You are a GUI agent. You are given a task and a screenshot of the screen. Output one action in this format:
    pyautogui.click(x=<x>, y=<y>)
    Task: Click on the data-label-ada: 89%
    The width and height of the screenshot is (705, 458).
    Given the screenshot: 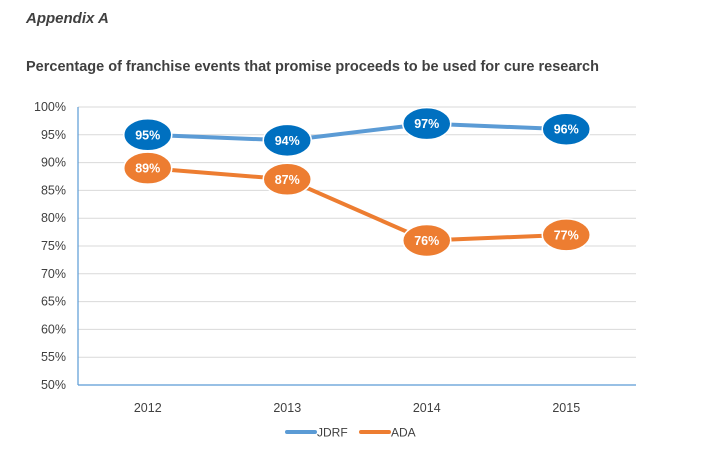 What is the action you would take?
    pyautogui.click(x=147, y=169)
    